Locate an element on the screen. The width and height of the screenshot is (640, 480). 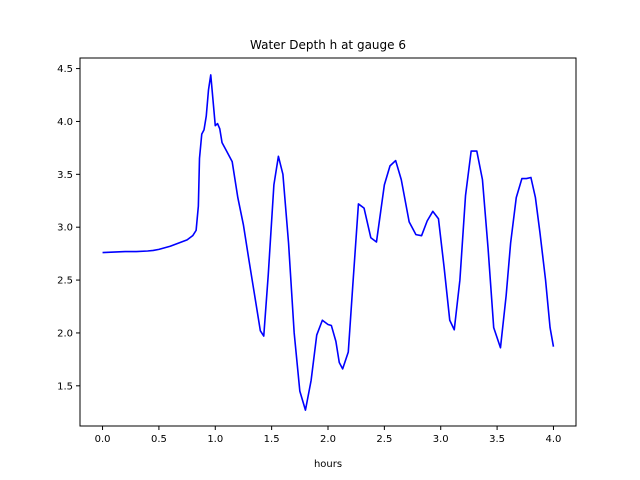
y-tick-label: 4.0 is located at coordinates (65, 122).